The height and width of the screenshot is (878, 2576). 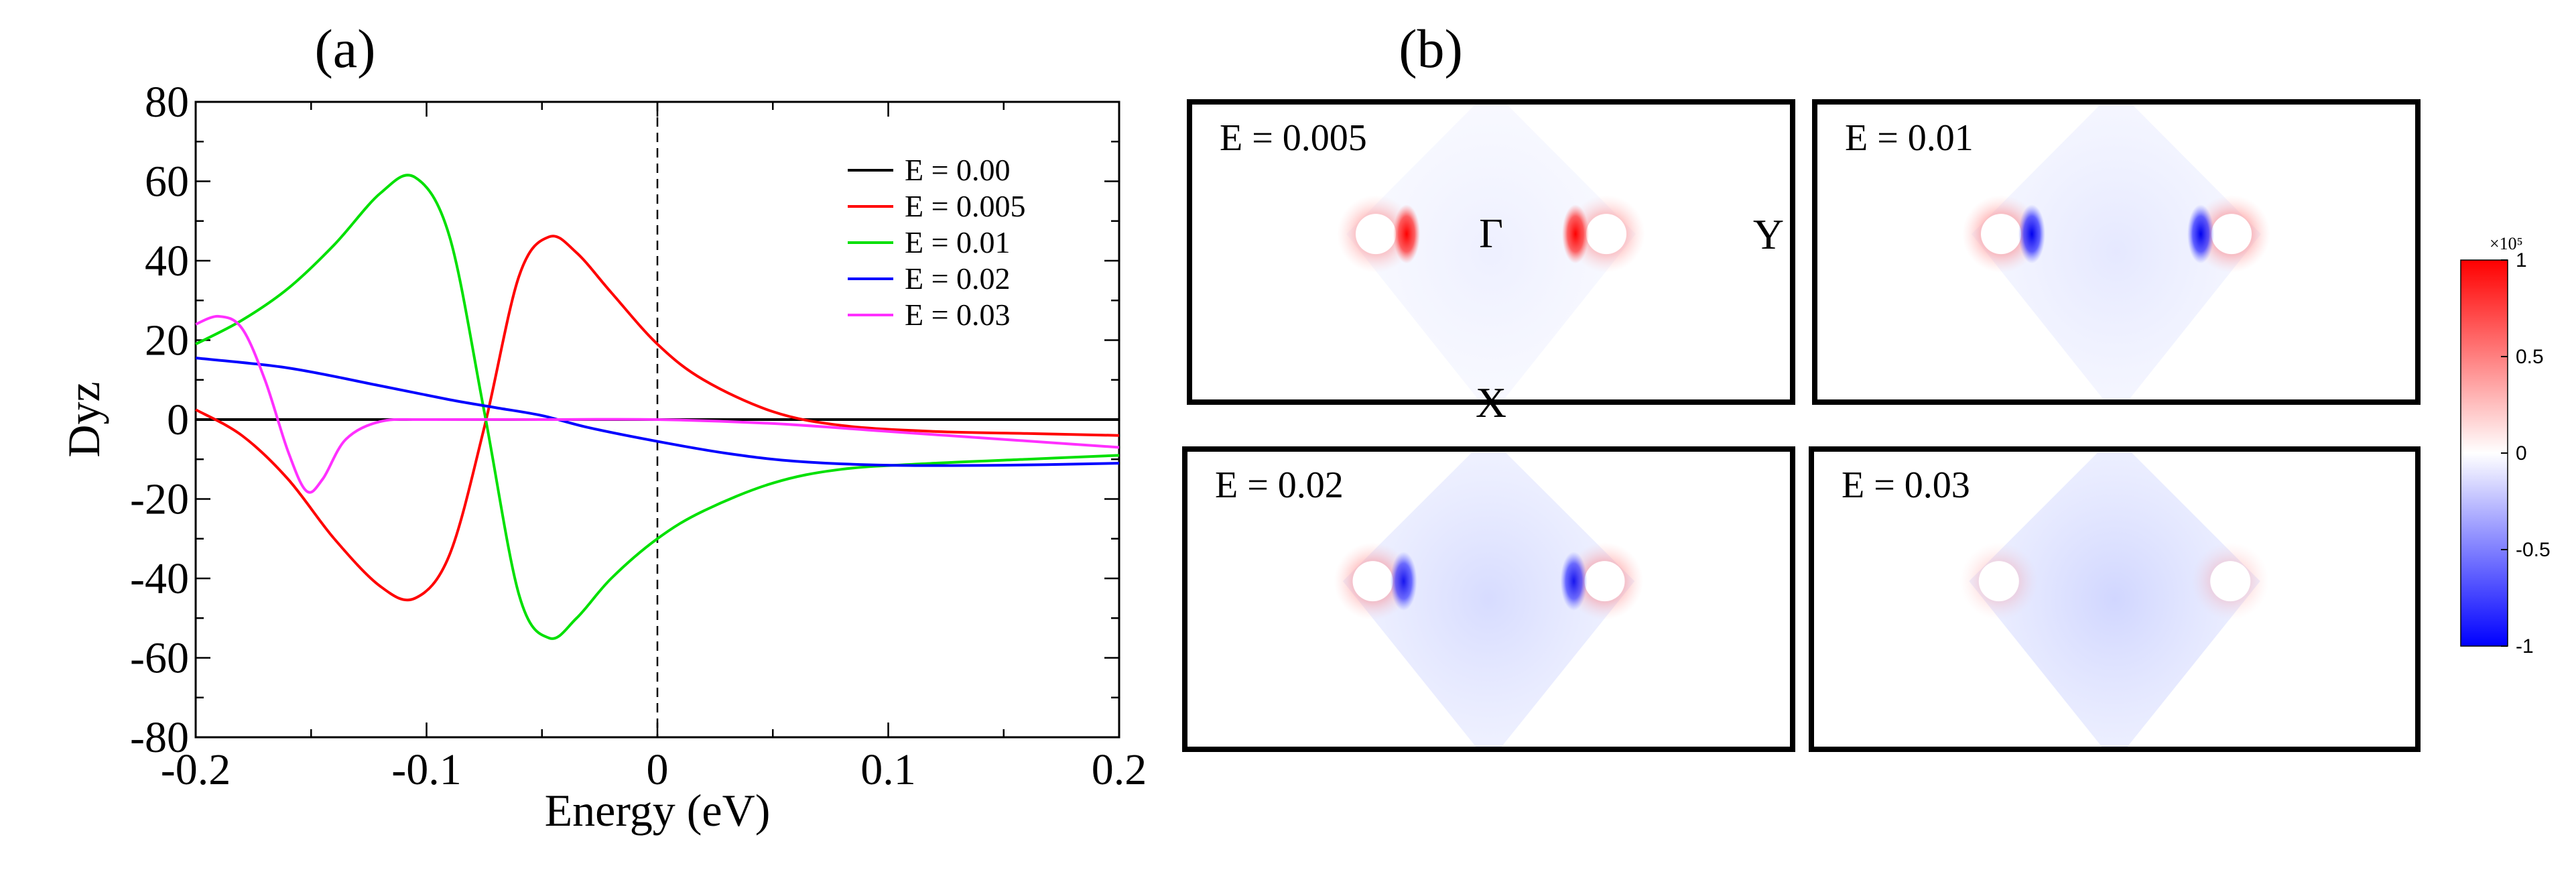 What do you see at coordinates (888, 770) in the screenshot?
I see `x-tick-label: 0.1` at bounding box center [888, 770].